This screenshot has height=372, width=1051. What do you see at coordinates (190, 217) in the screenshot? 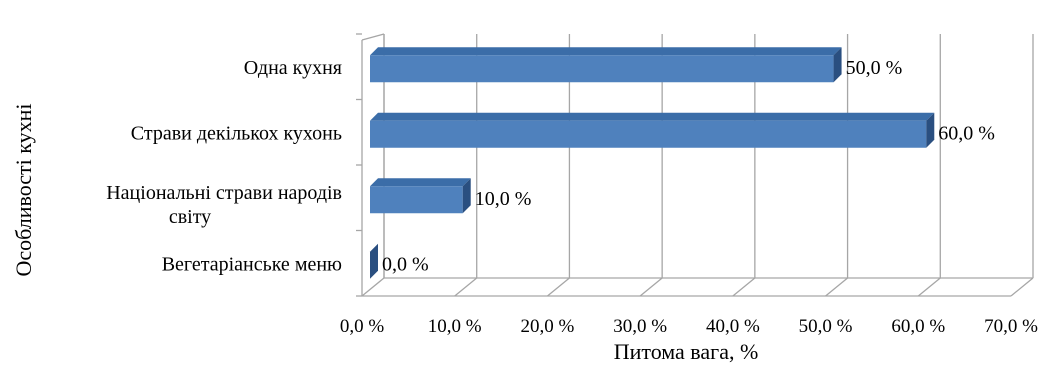
I see `category-label: світу` at bounding box center [190, 217].